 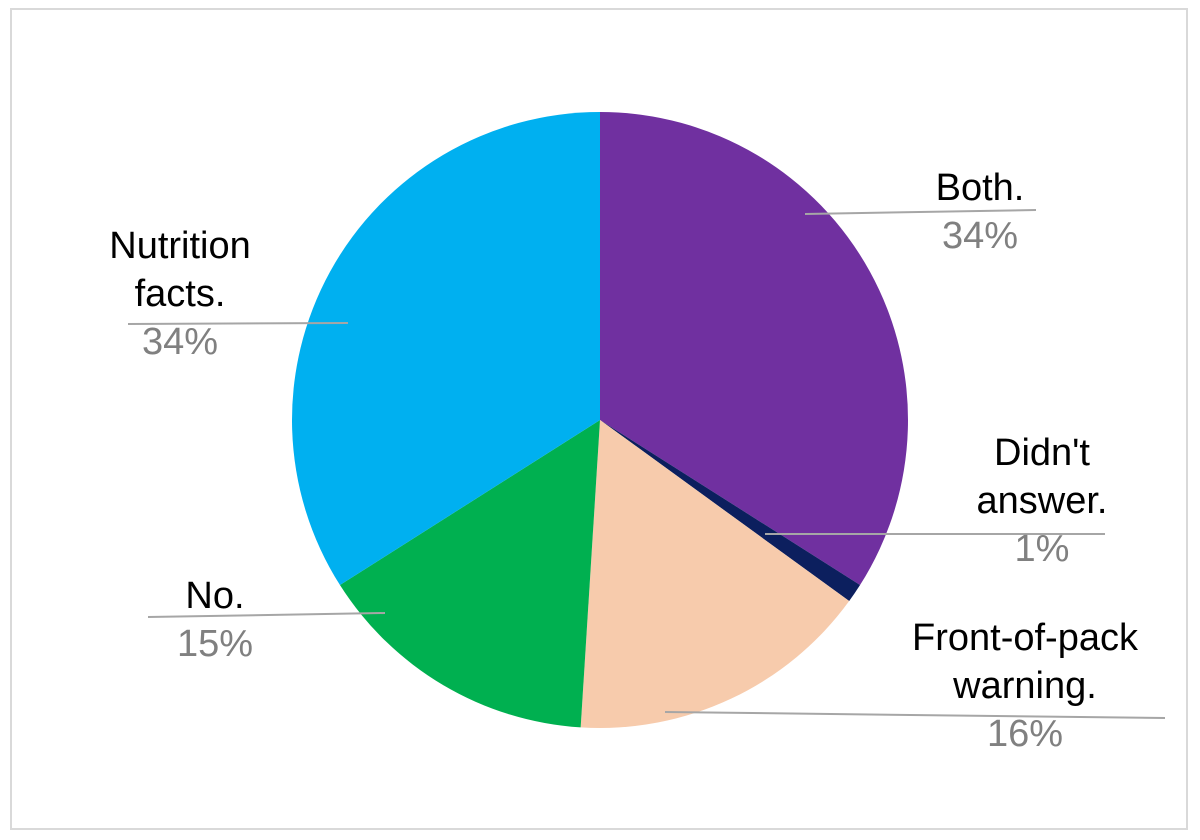 What do you see at coordinates (1042, 501) in the screenshot?
I see `category-label-1-1: answer.` at bounding box center [1042, 501].